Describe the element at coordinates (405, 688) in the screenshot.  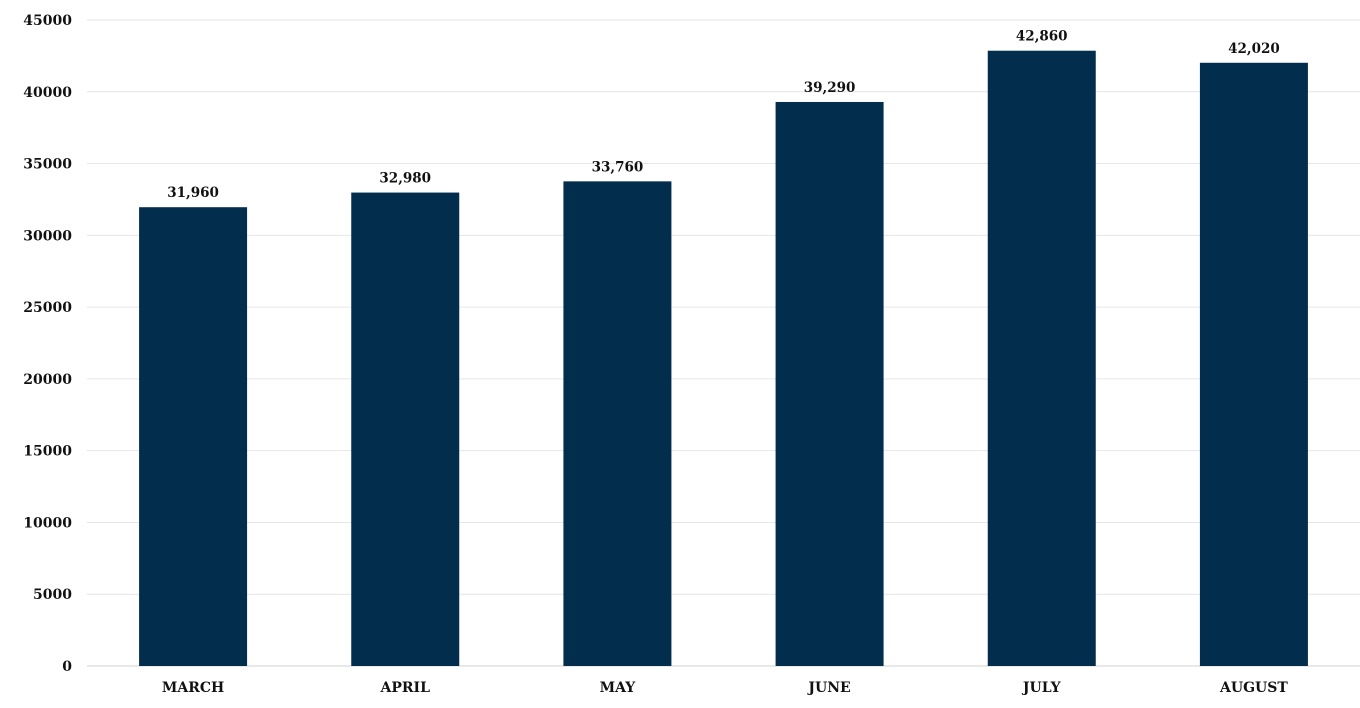
I see `x-tick-label-april: APRIL` at that location.